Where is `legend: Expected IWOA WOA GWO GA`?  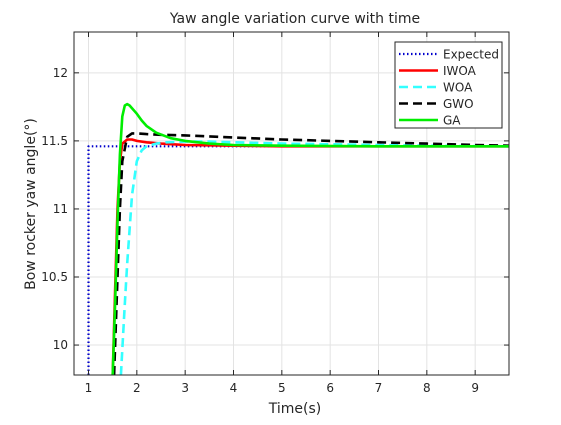
legend: Expected IWOA WOA GWO GA is located at coordinates (448, 85).